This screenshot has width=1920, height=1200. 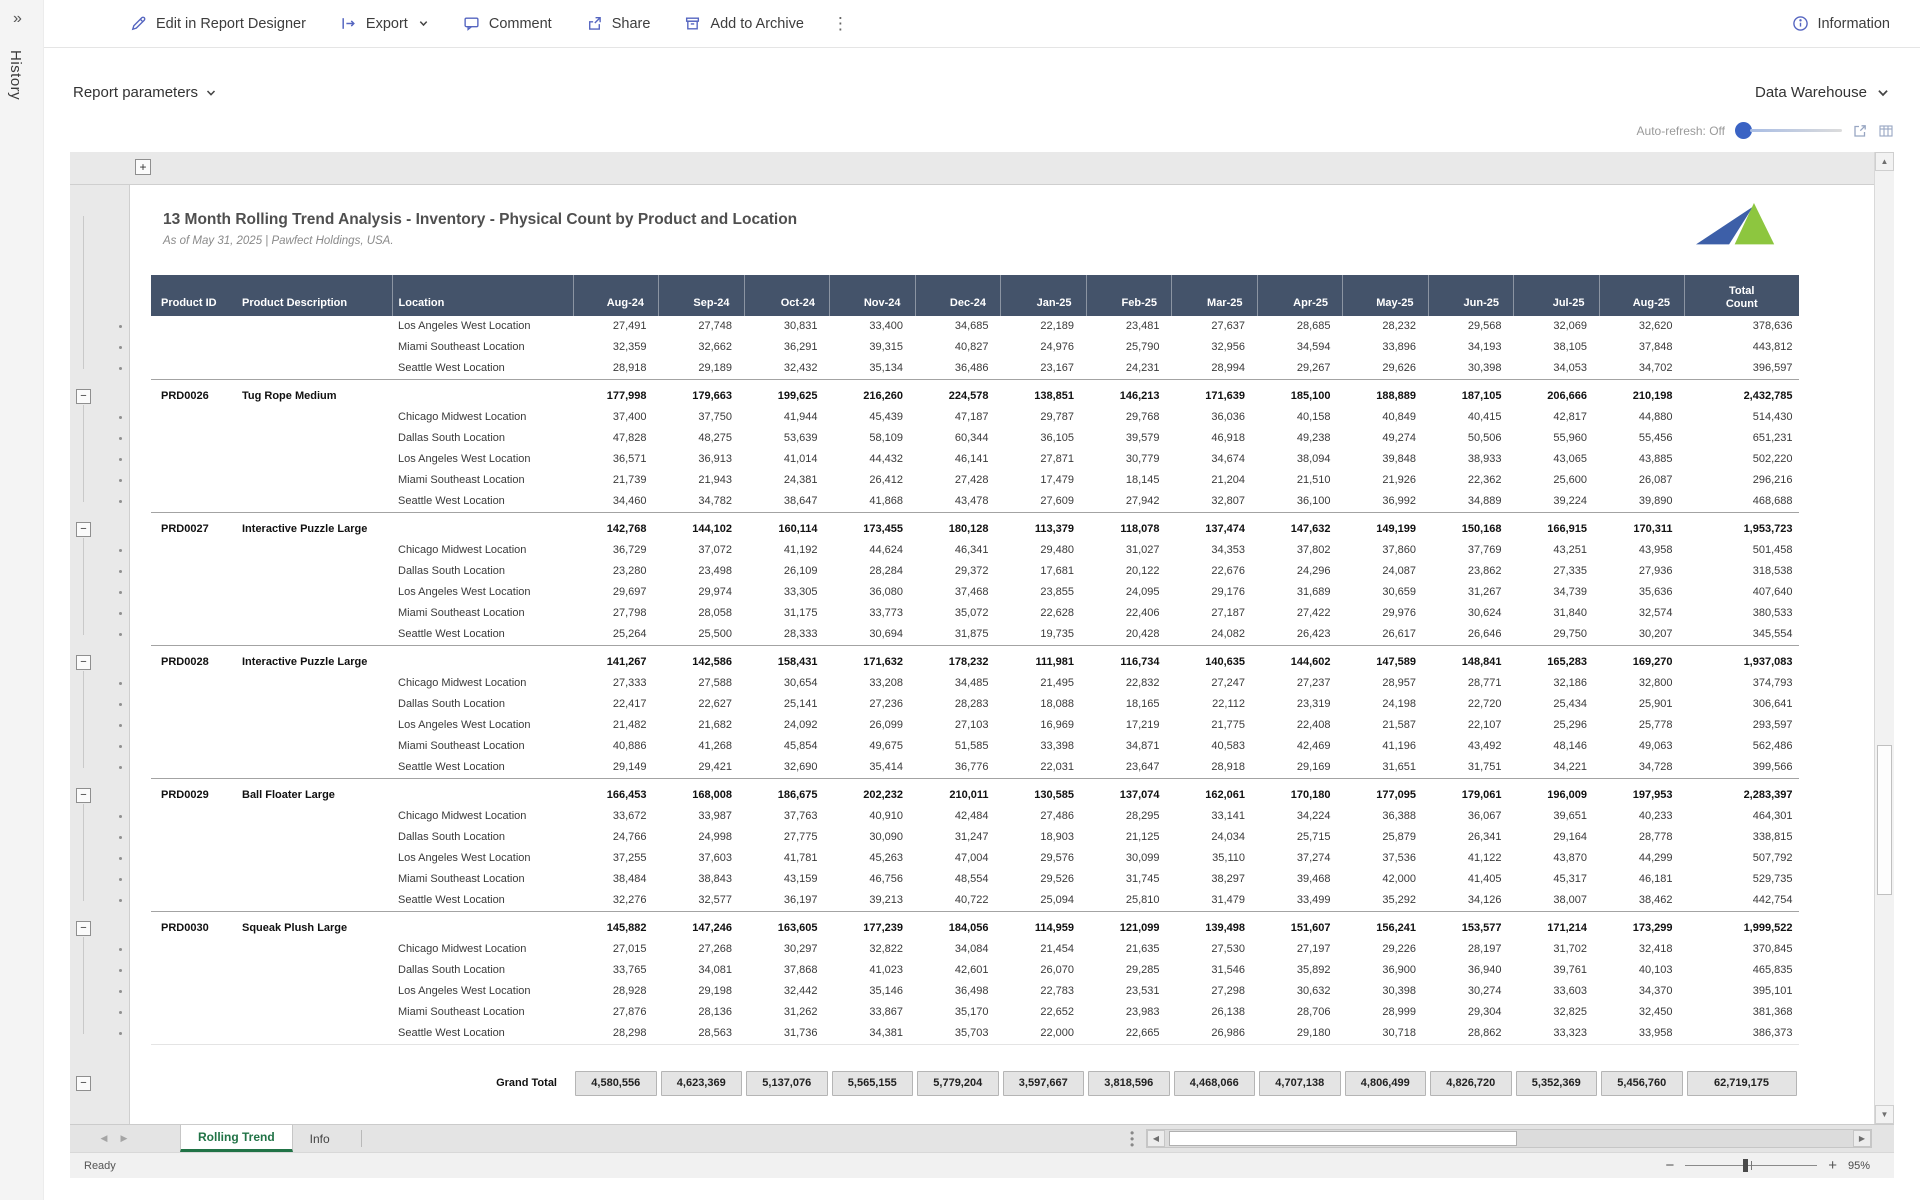 What do you see at coordinates (1484, 949) in the screenshot?
I see `table-cell: 28,197` at bounding box center [1484, 949].